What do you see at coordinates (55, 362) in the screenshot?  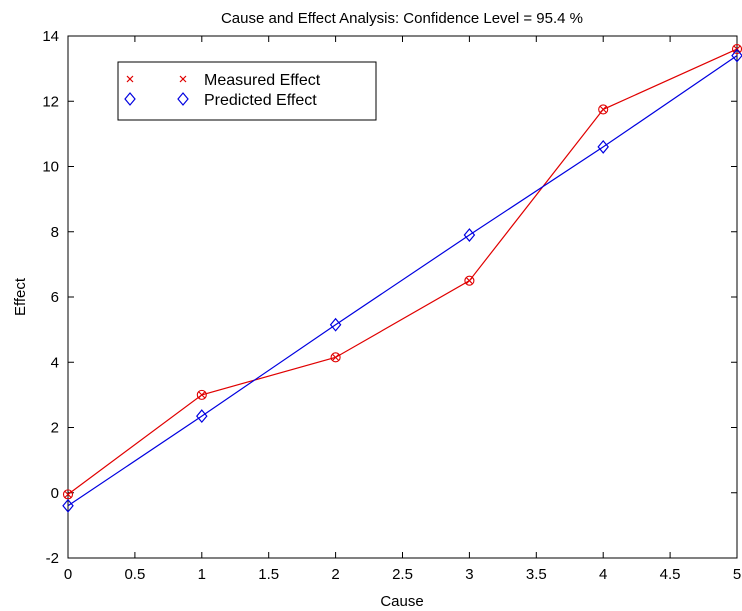 I see `y-tick-label: 4` at bounding box center [55, 362].